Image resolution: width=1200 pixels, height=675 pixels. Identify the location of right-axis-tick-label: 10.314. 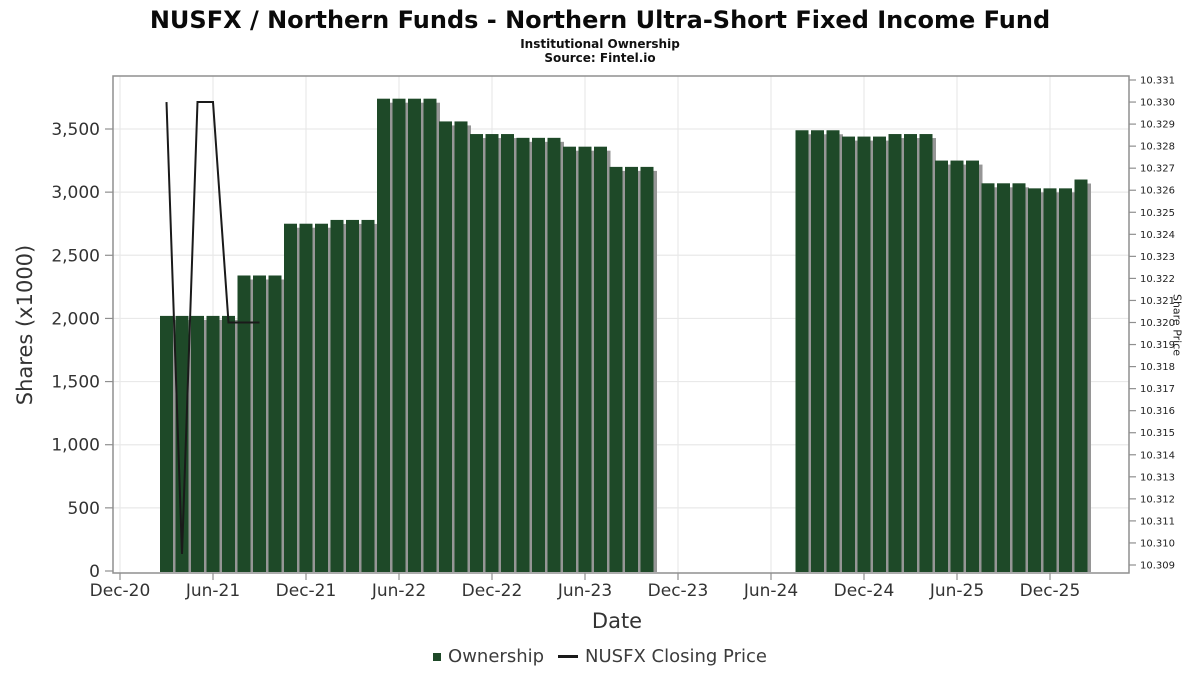
(1157, 455).